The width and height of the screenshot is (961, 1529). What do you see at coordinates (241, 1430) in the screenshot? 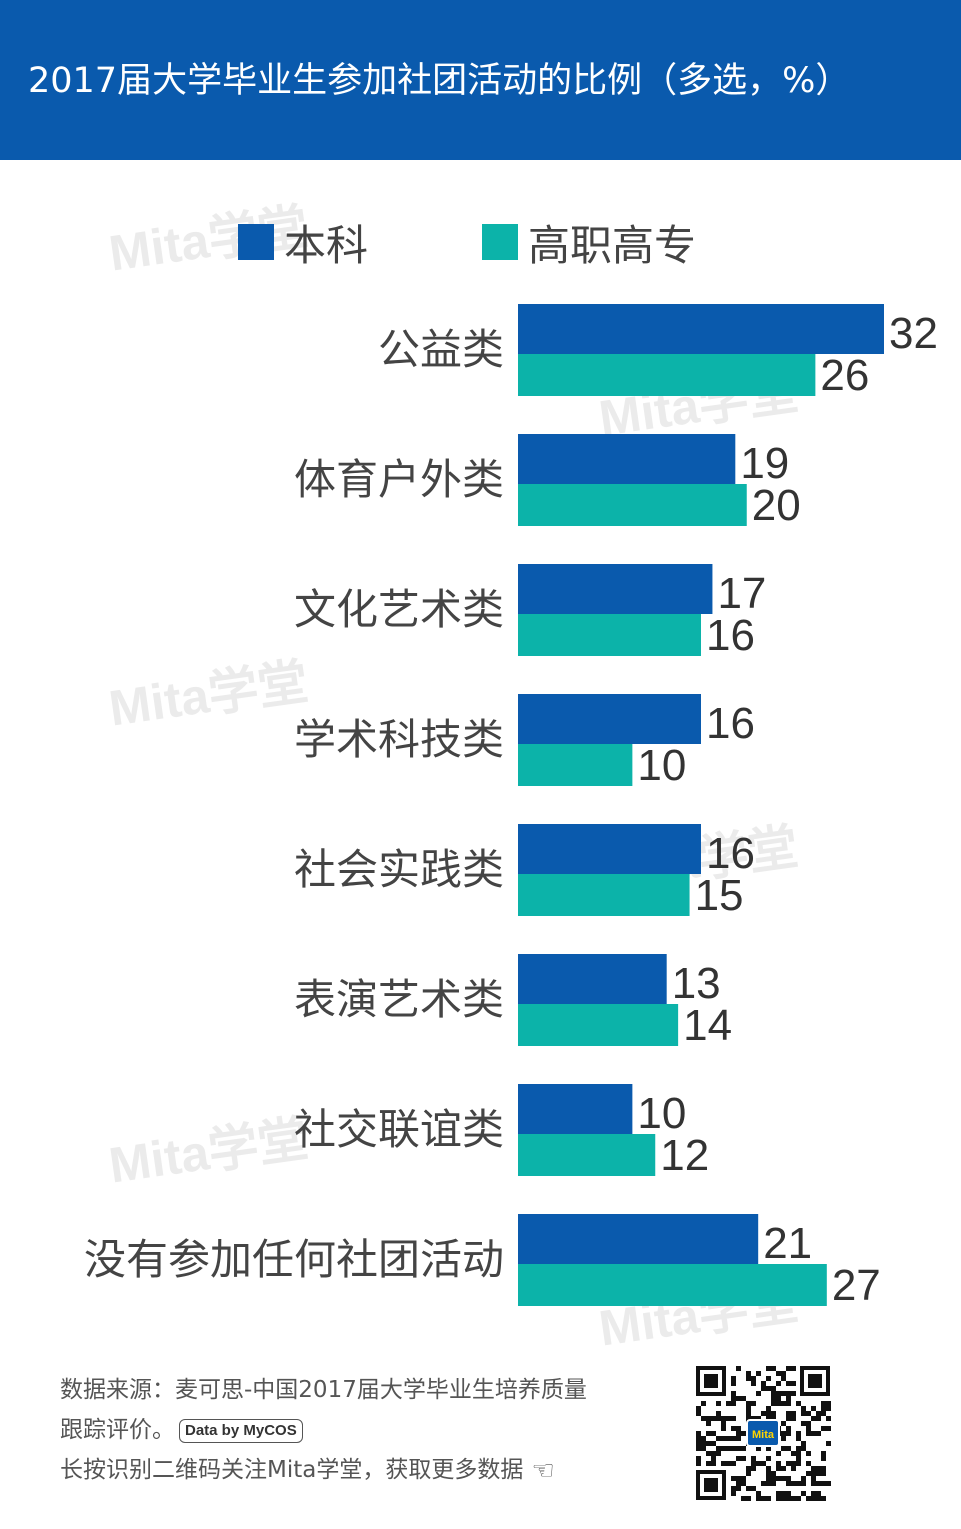
I see `mycos-badge: Data by MyCOS` at bounding box center [241, 1430].